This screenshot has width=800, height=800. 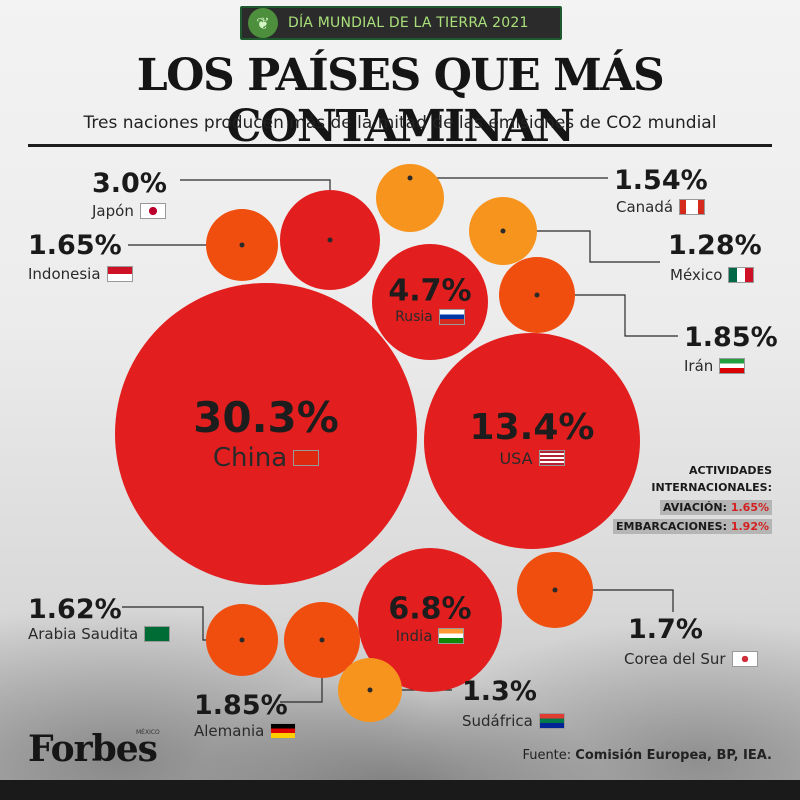 I want to click on value-label-rusia: 4.7%, so click(x=429, y=291).